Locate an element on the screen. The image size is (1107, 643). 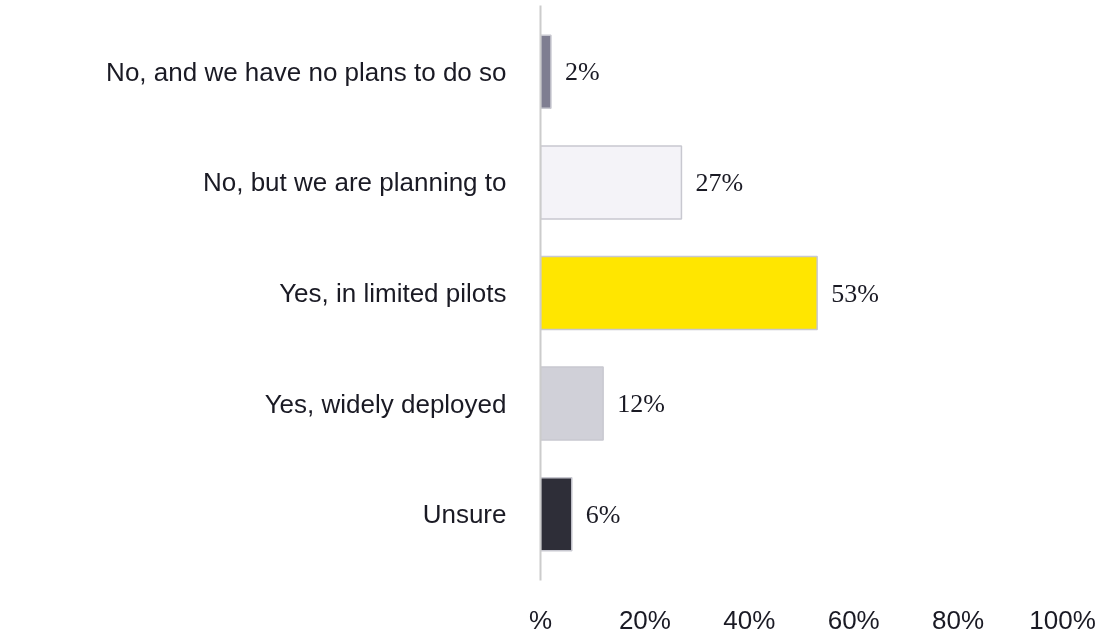
x-tick-label: 40% is located at coordinates (749, 619).